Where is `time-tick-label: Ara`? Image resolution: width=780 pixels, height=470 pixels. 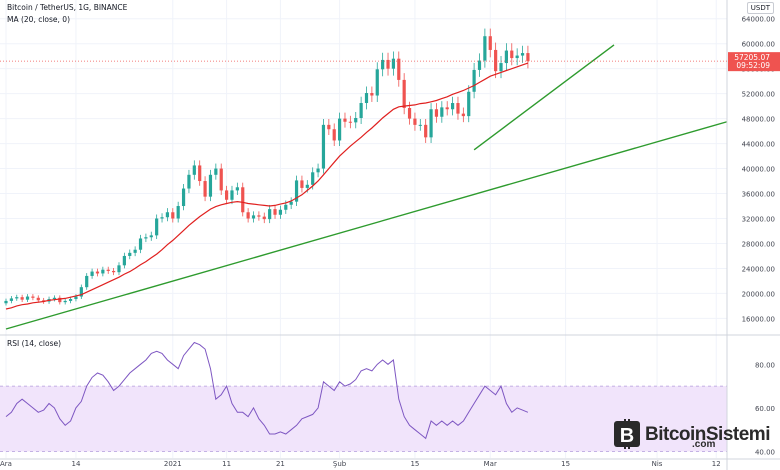
time-tick-label: Ara is located at coordinates (6, 464).